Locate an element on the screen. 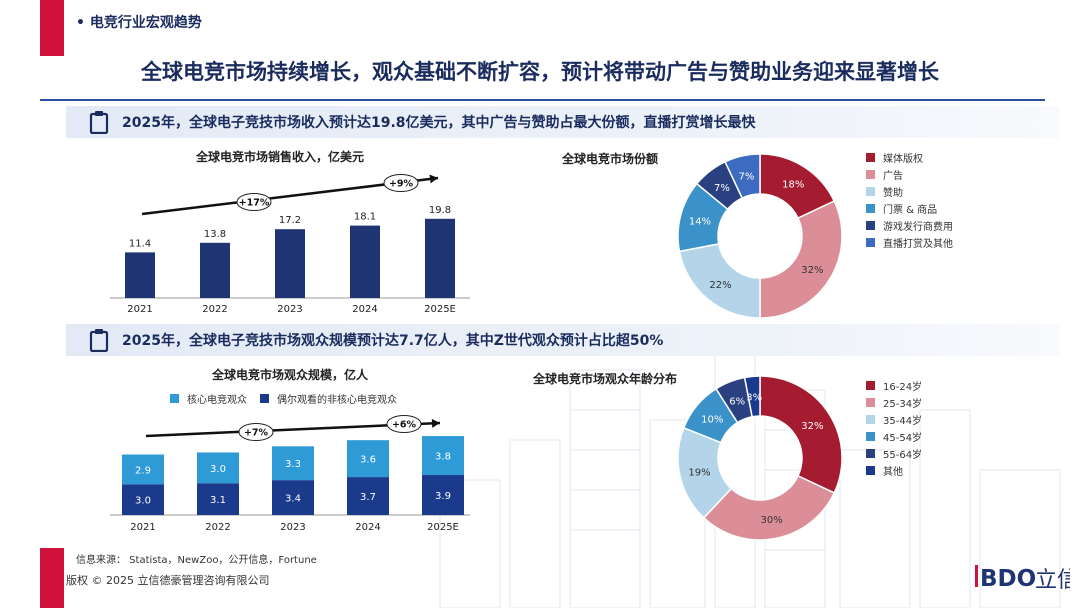  legend-item: 45-54岁 is located at coordinates (894, 436).